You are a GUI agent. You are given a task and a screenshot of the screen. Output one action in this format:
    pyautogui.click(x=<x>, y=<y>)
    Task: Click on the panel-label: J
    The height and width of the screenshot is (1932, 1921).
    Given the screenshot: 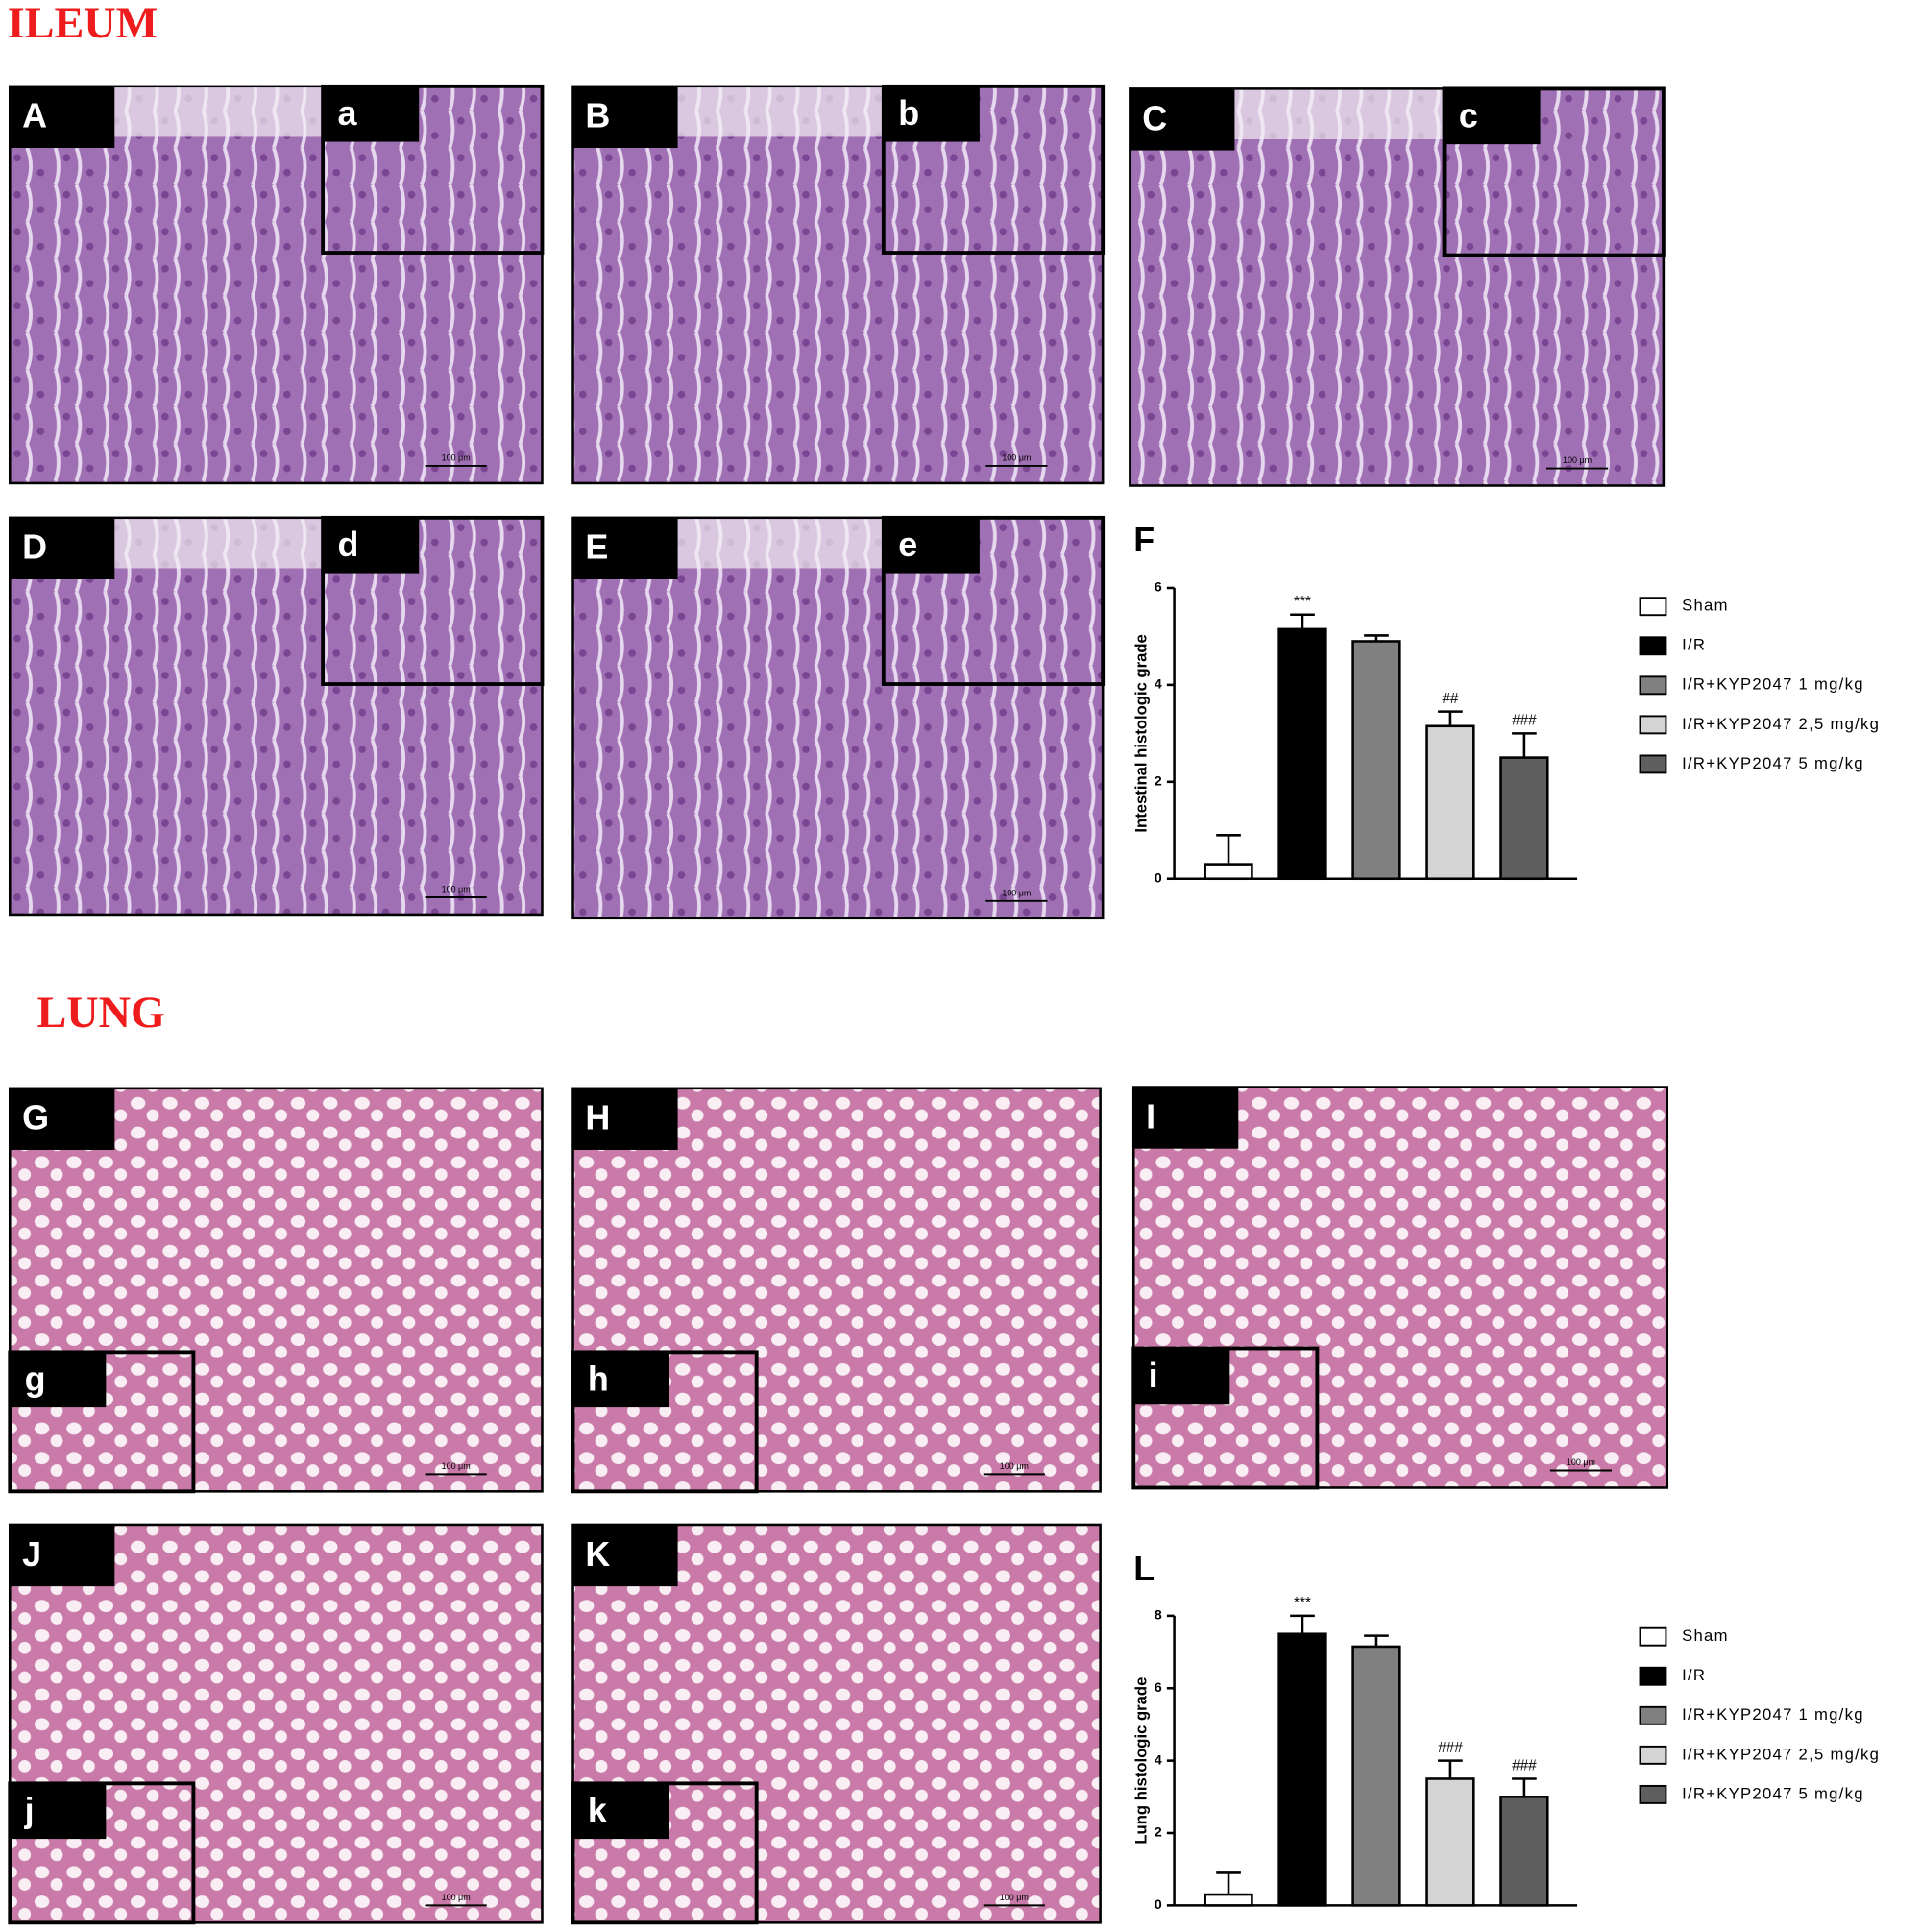 What is the action you would take?
    pyautogui.click(x=31, y=1554)
    